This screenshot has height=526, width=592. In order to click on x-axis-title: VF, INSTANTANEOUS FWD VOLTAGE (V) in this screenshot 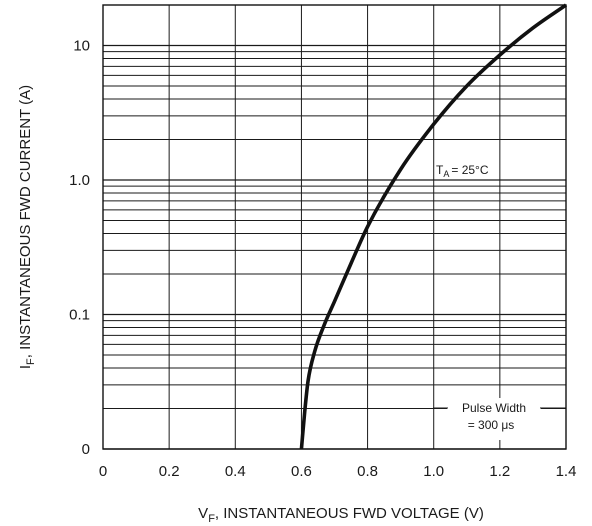, I will do `click(341, 515)`.